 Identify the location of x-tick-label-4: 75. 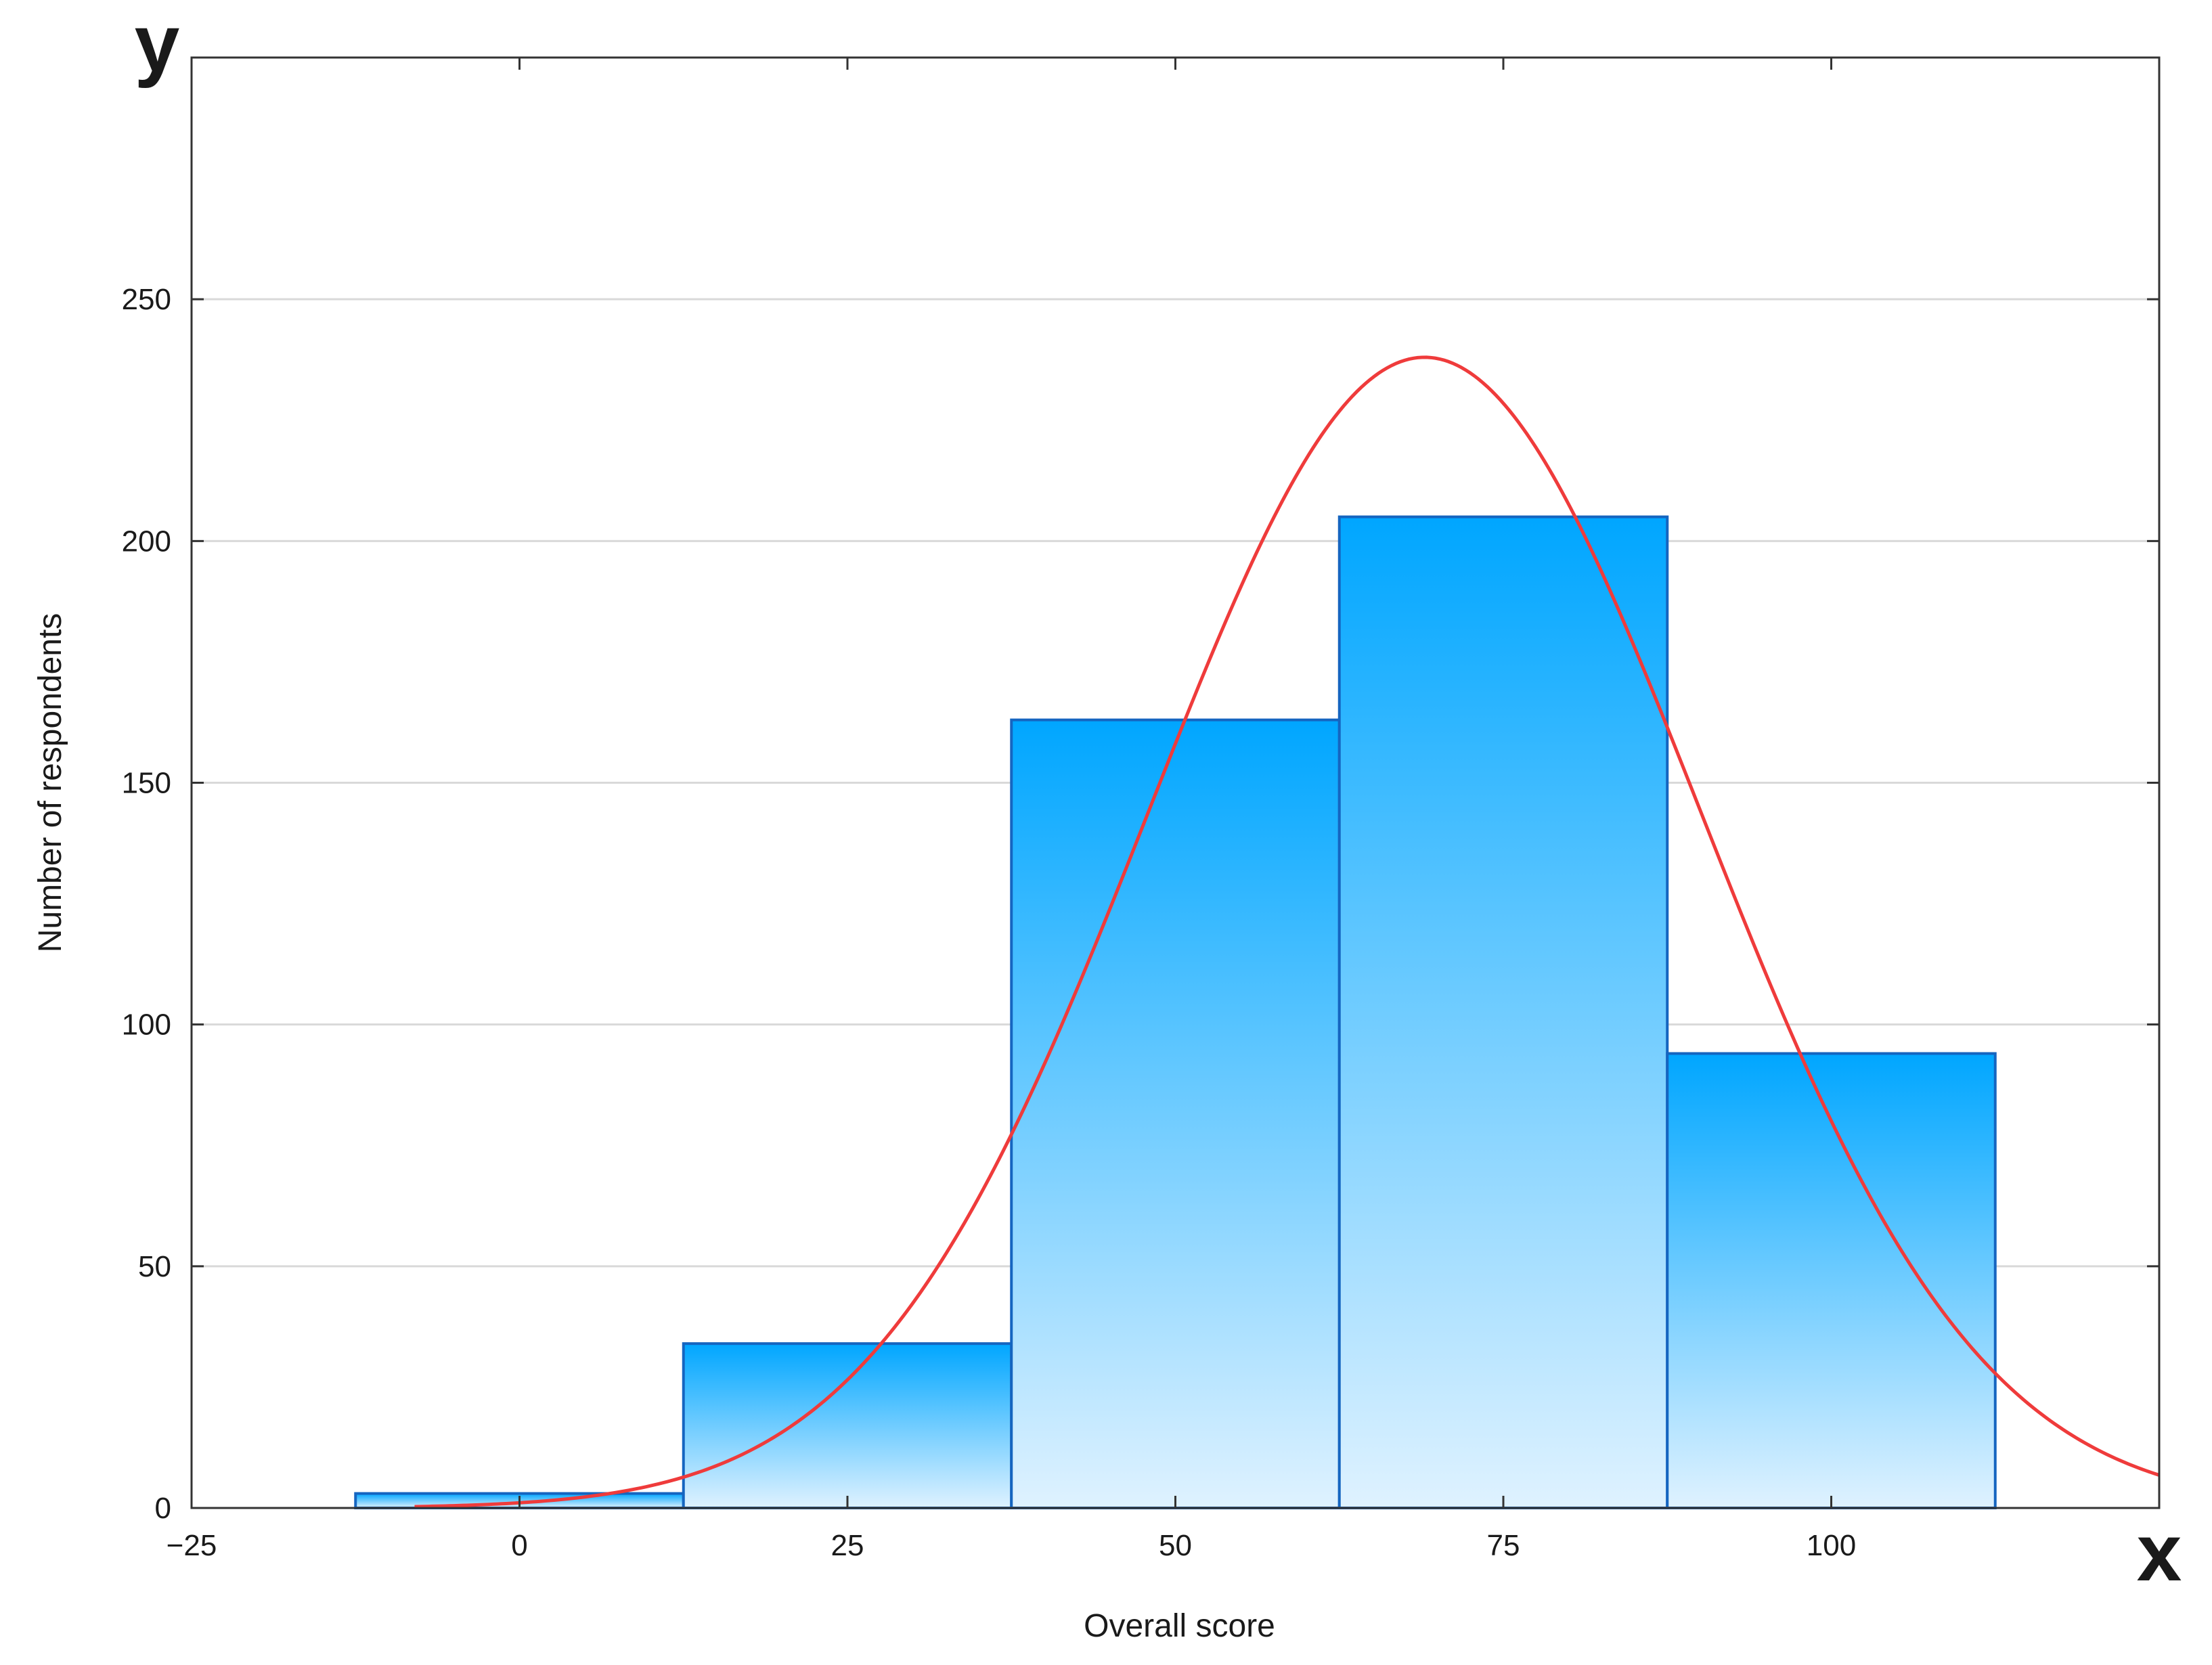
(1503, 1545).